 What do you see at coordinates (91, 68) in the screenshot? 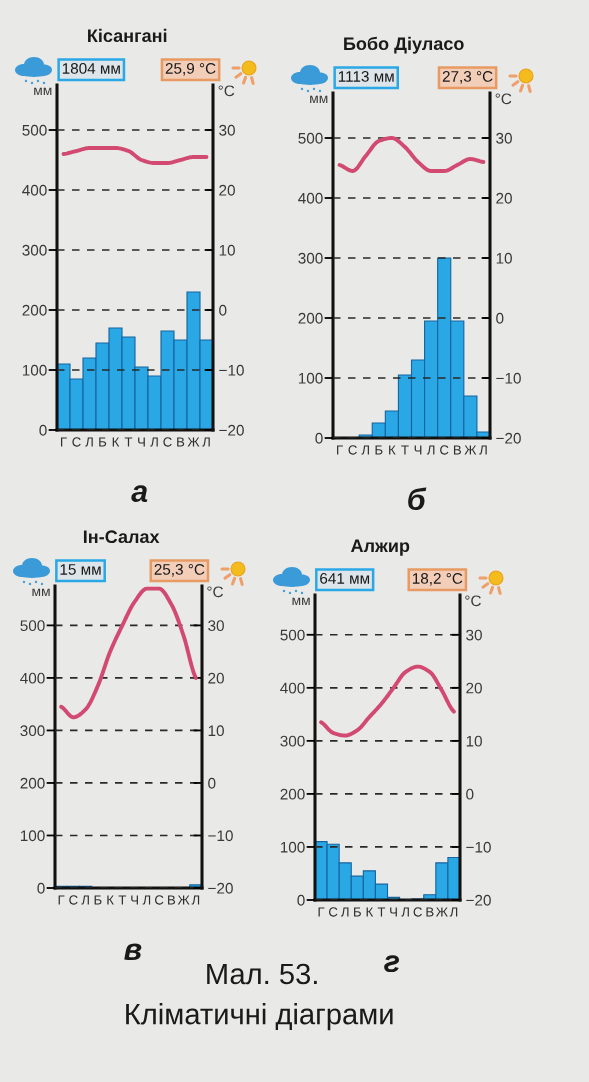
I see `text: 1804 мм` at bounding box center [91, 68].